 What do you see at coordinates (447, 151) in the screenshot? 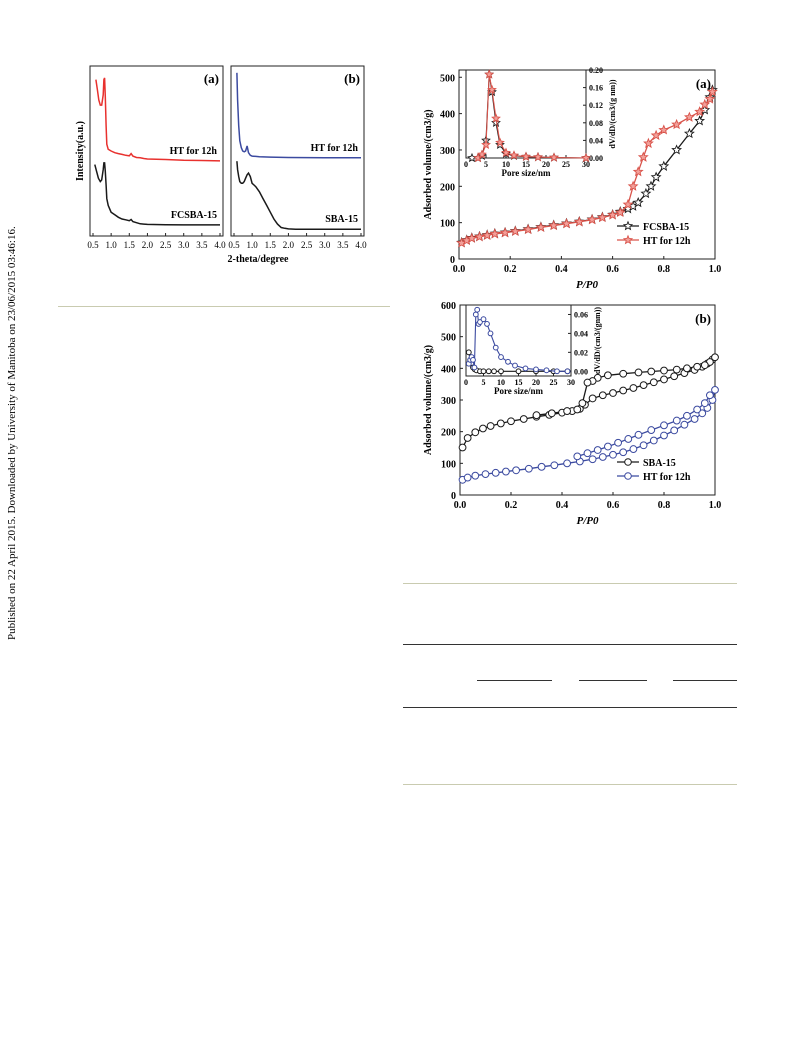
I see `y-tick-label: 300` at bounding box center [447, 151].